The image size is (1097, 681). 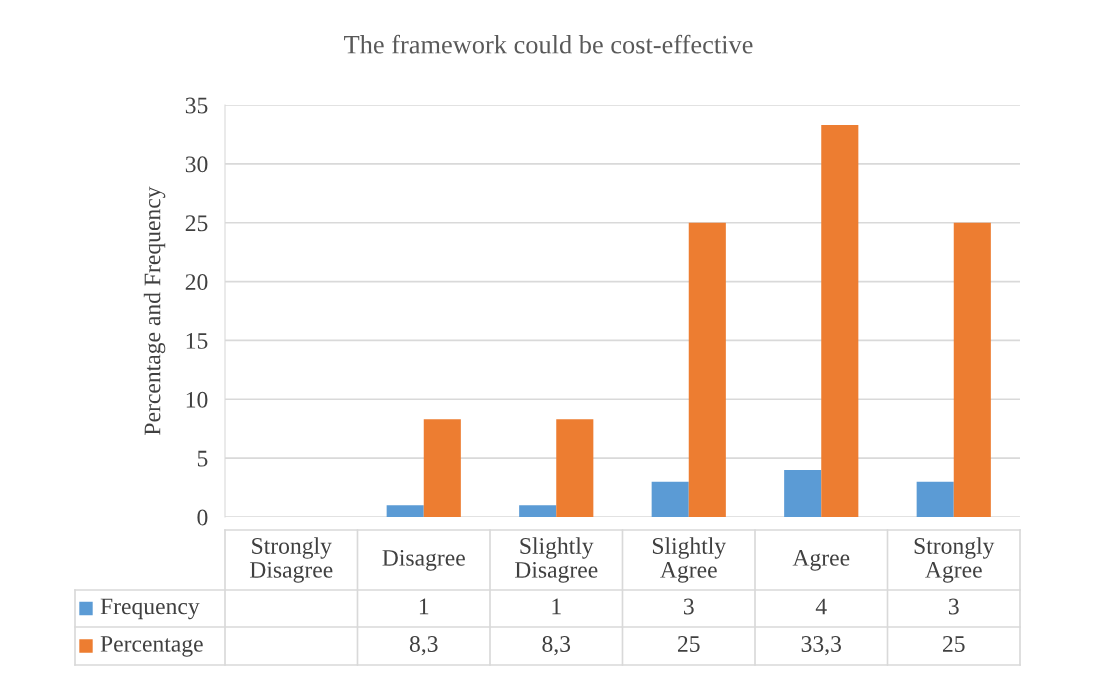 What do you see at coordinates (954, 560) in the screenshot?
I see `x-tick-label: Strongly Agree` at bounding box center [954, 560].